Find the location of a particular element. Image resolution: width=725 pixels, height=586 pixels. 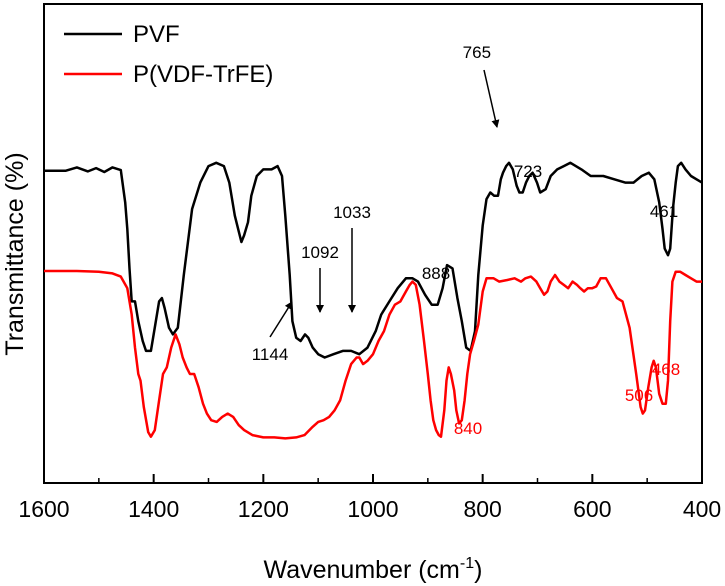

x-axis-title-main: Wavenumber (cm is located at coordinates (362, 570).